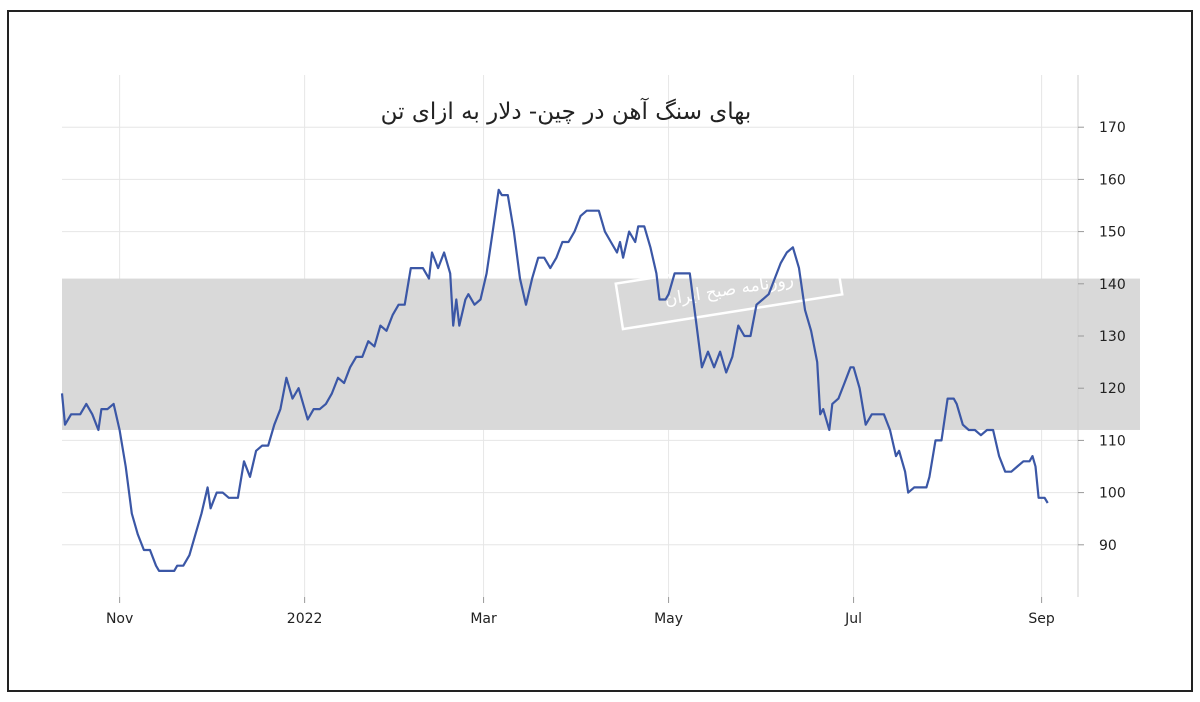 The width and height of the screenshot is (1200, 702). I want to click on x-tick-label: May, so click(668, 619).